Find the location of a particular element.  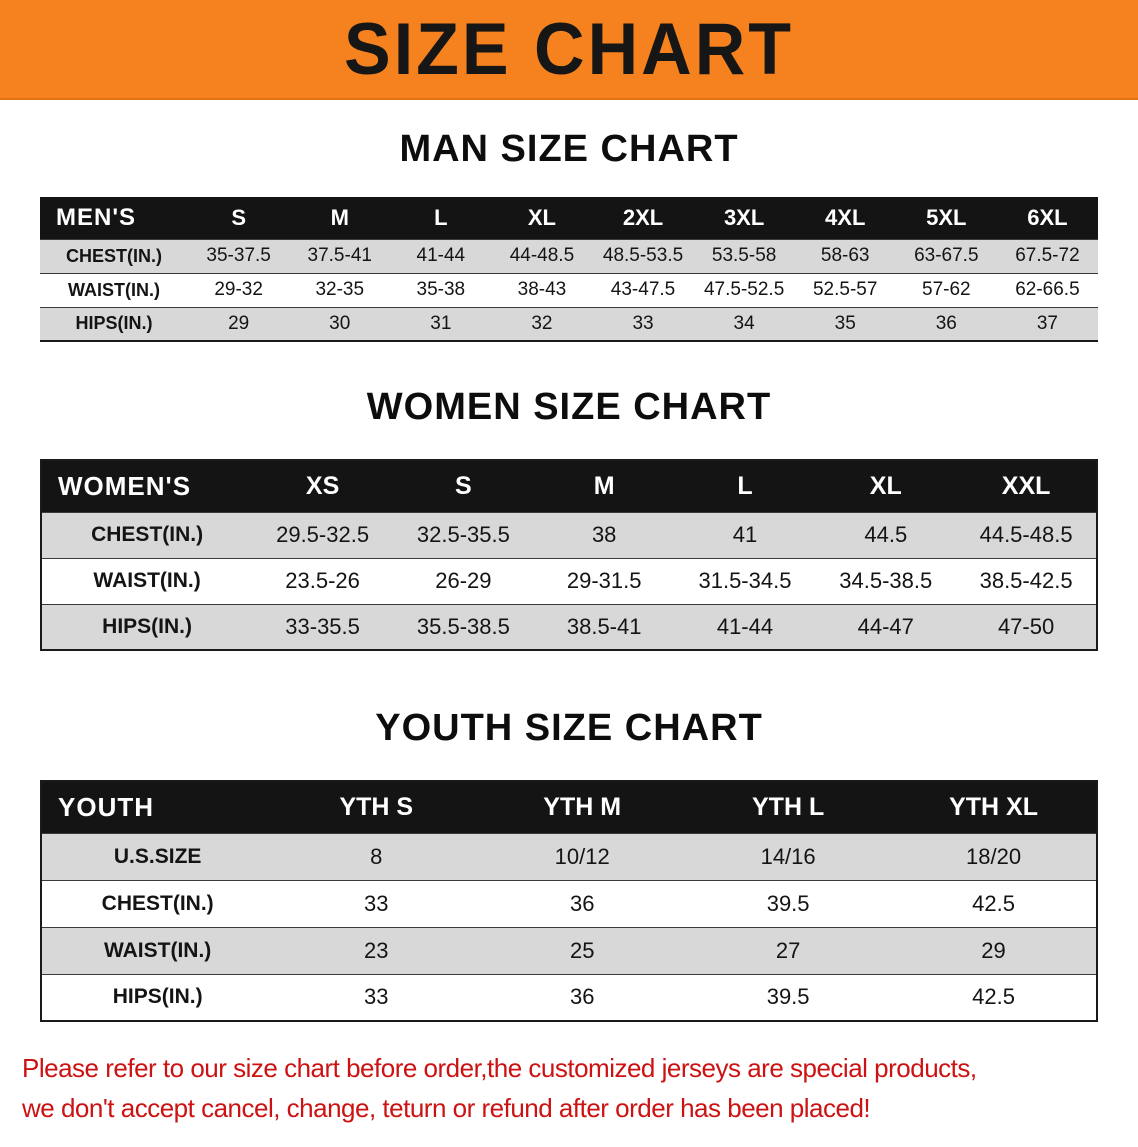

size-value-cell: 35-37.5 is located at coordinates (238, 255).